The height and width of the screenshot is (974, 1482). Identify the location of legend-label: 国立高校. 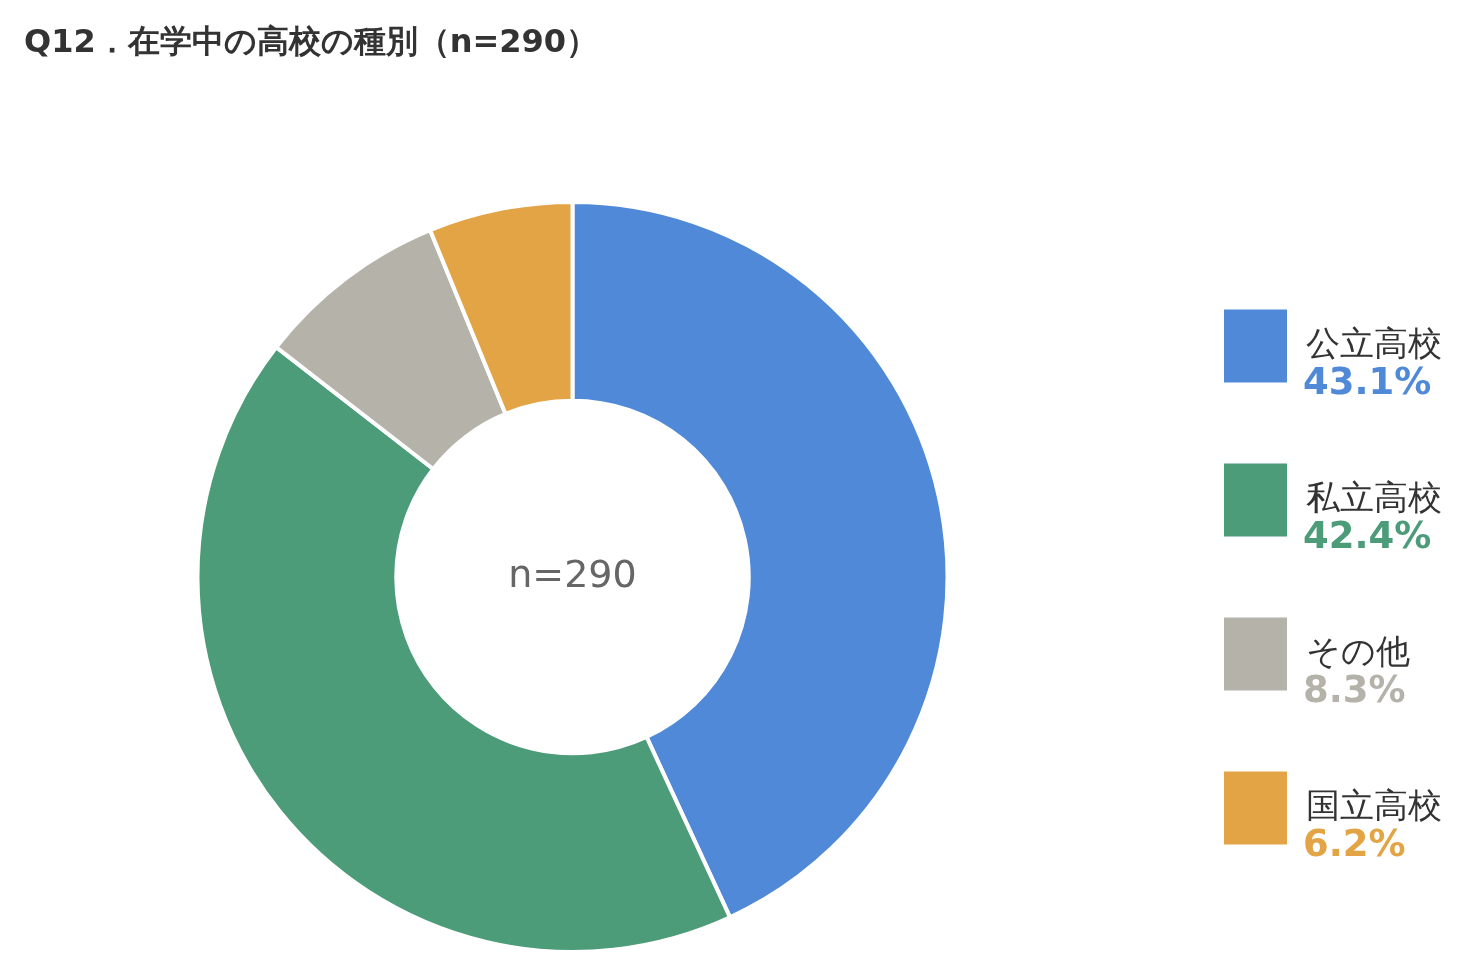
(1374, 804).